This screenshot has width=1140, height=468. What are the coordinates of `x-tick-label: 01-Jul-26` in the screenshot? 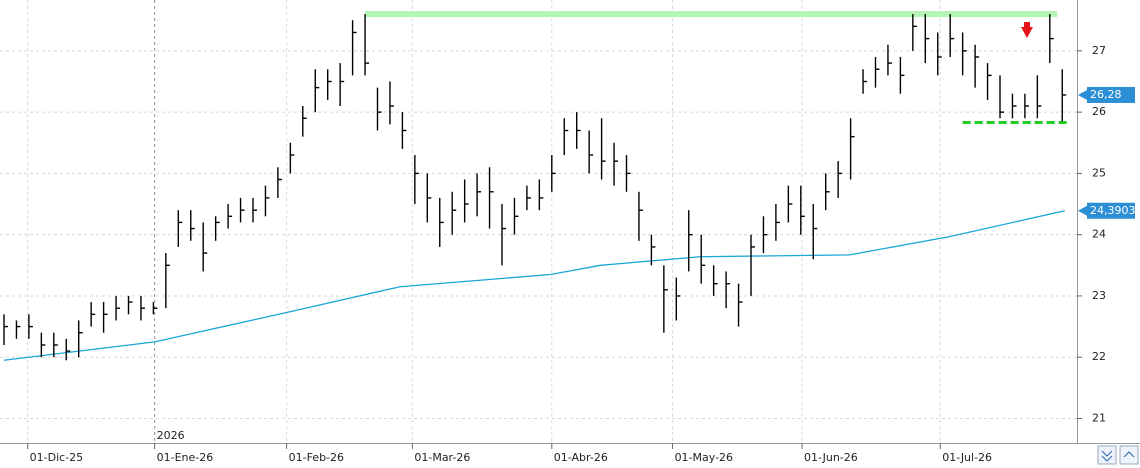 It's located at (967, 457).